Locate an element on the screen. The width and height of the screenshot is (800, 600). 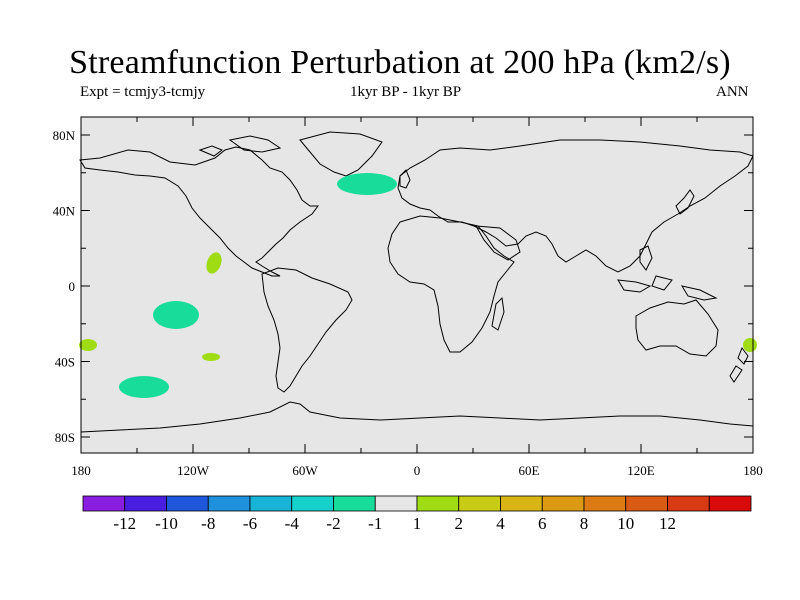
africa-coastline is located at coordinates (451, 284).